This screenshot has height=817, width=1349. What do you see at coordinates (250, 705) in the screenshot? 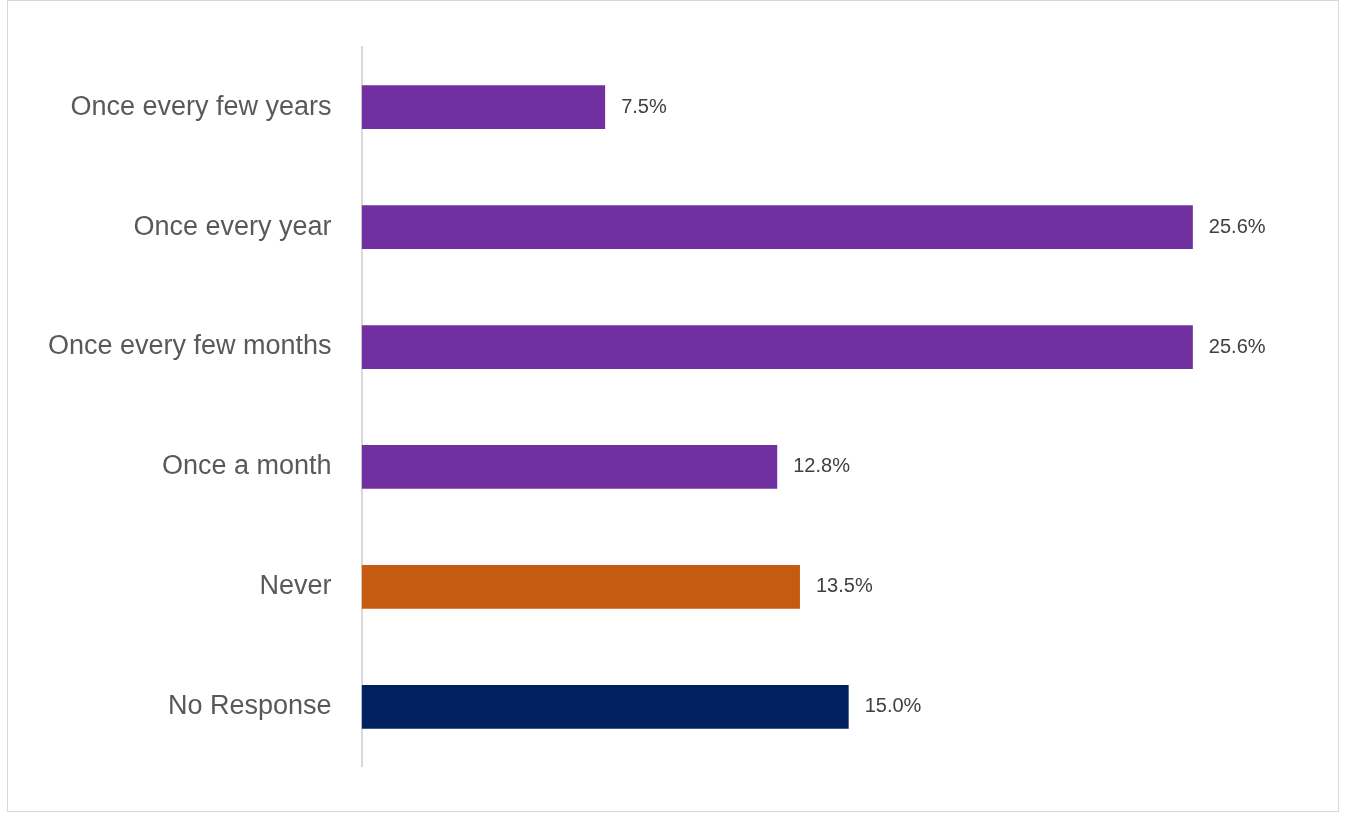
I see `y-tick-label: No Response` at bounding box center [250, 705].